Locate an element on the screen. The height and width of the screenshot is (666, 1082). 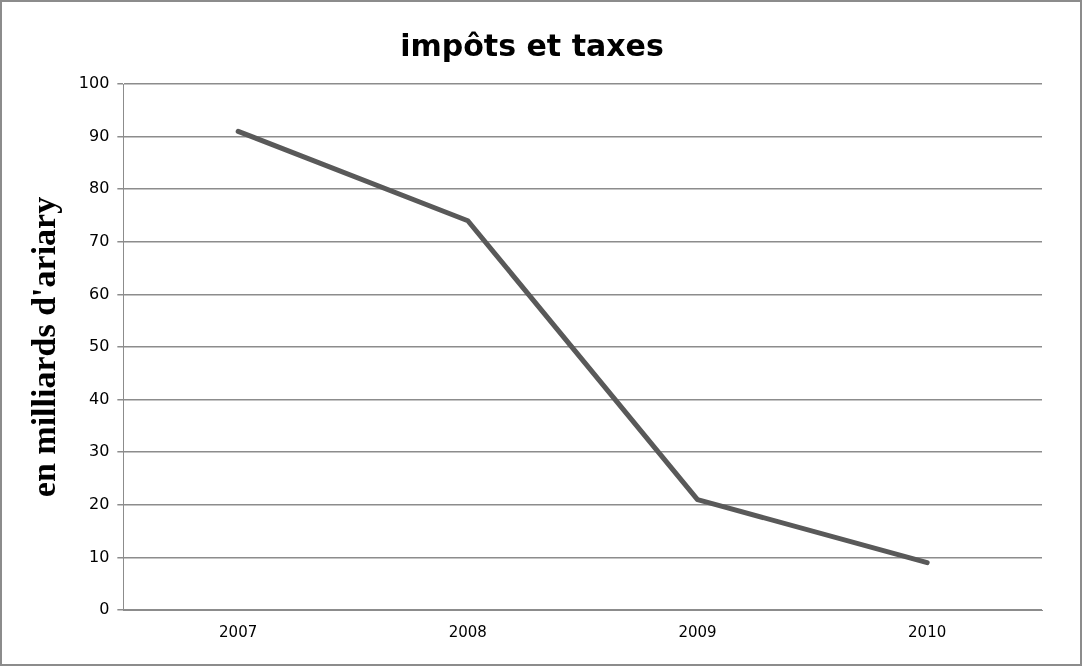
y-tick-label: 30 is located at coordinates (99, 451).